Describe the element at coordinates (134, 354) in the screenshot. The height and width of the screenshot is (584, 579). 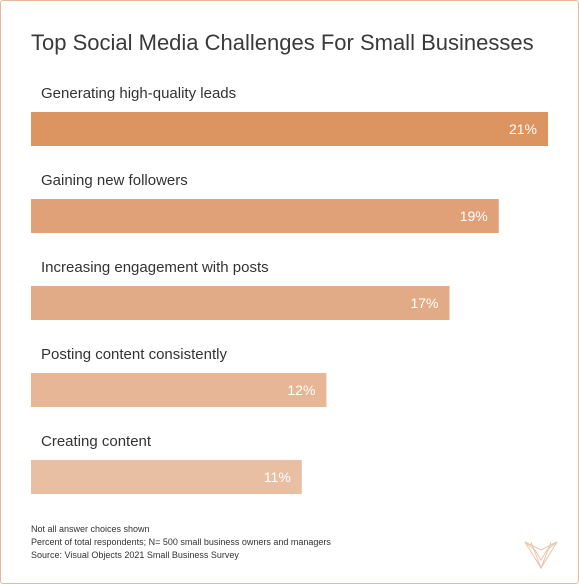
I see `category-label: Posting content consistently` at that location.